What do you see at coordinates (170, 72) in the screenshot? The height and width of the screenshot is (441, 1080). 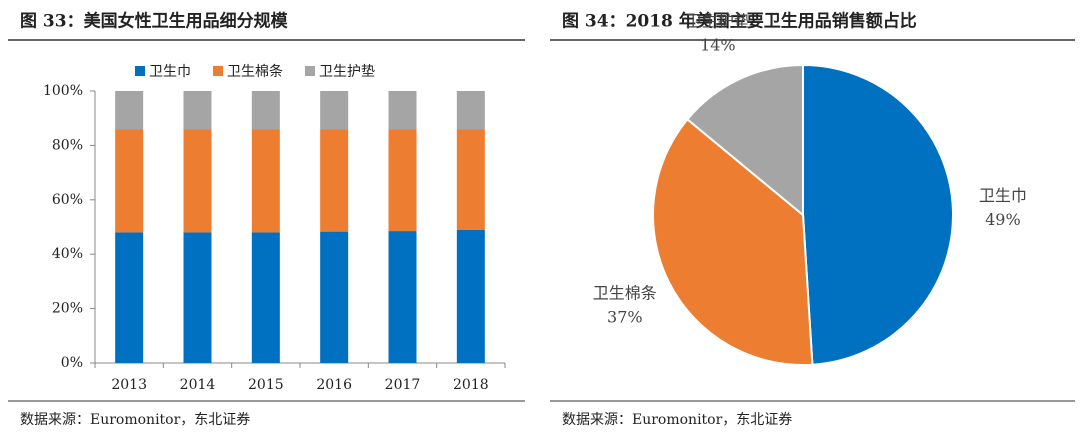 I see `legend-label: 卫生巾` at bounding box center [170, 72].